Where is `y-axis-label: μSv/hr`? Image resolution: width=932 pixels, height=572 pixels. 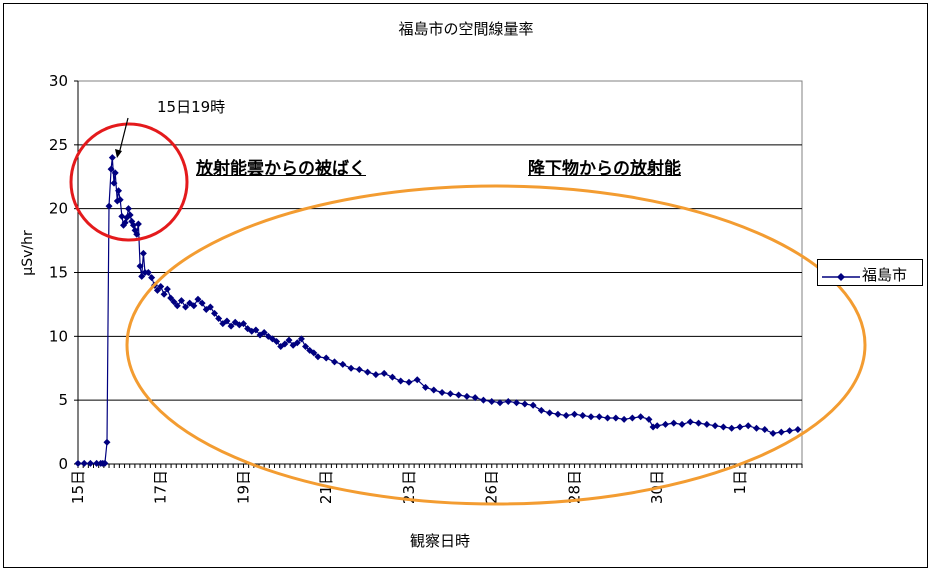
y-axis-label: μSv/hr is located at coordinates (28, 253).